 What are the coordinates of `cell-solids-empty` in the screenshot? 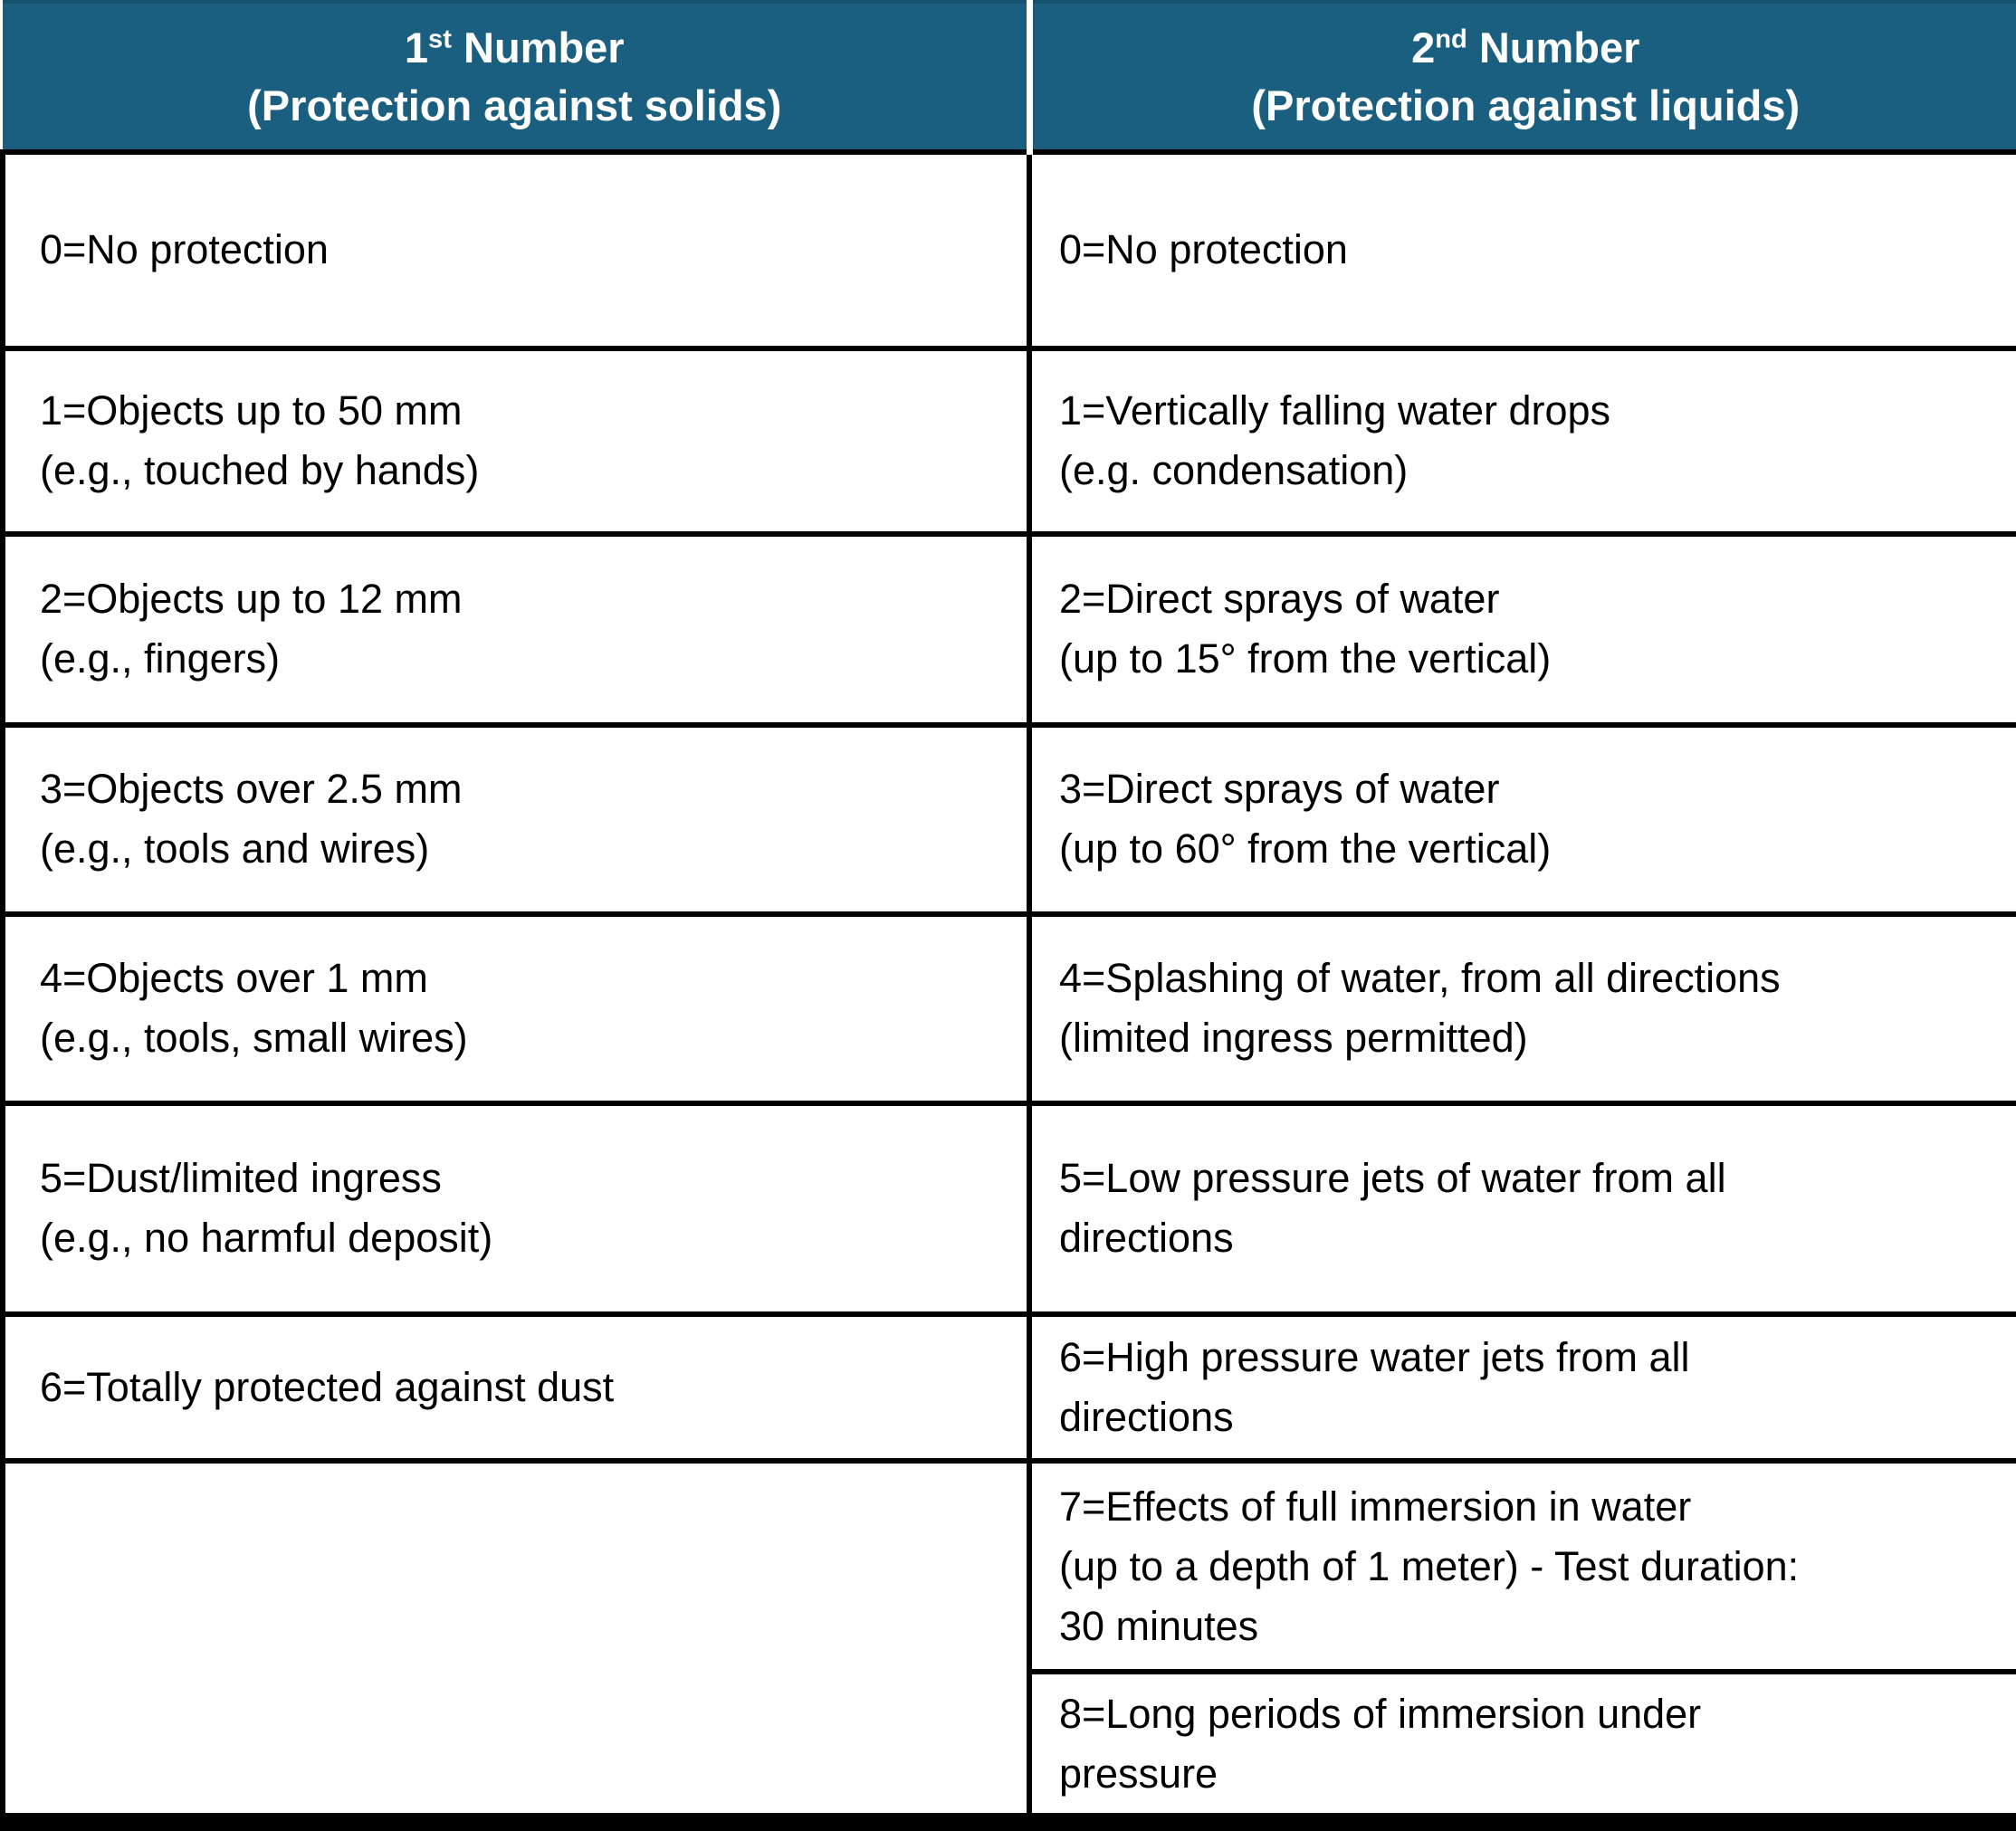 It's located at (516, 1641).